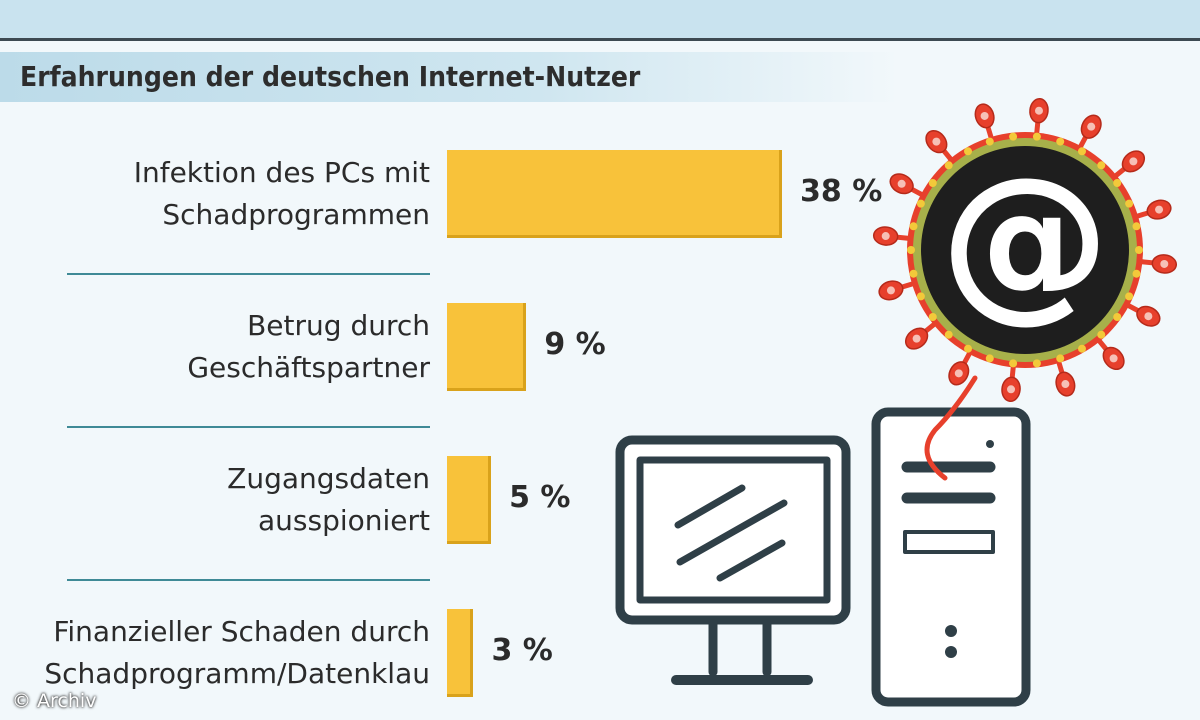  I want to click on value-label: 3 %, so click(522, 650).